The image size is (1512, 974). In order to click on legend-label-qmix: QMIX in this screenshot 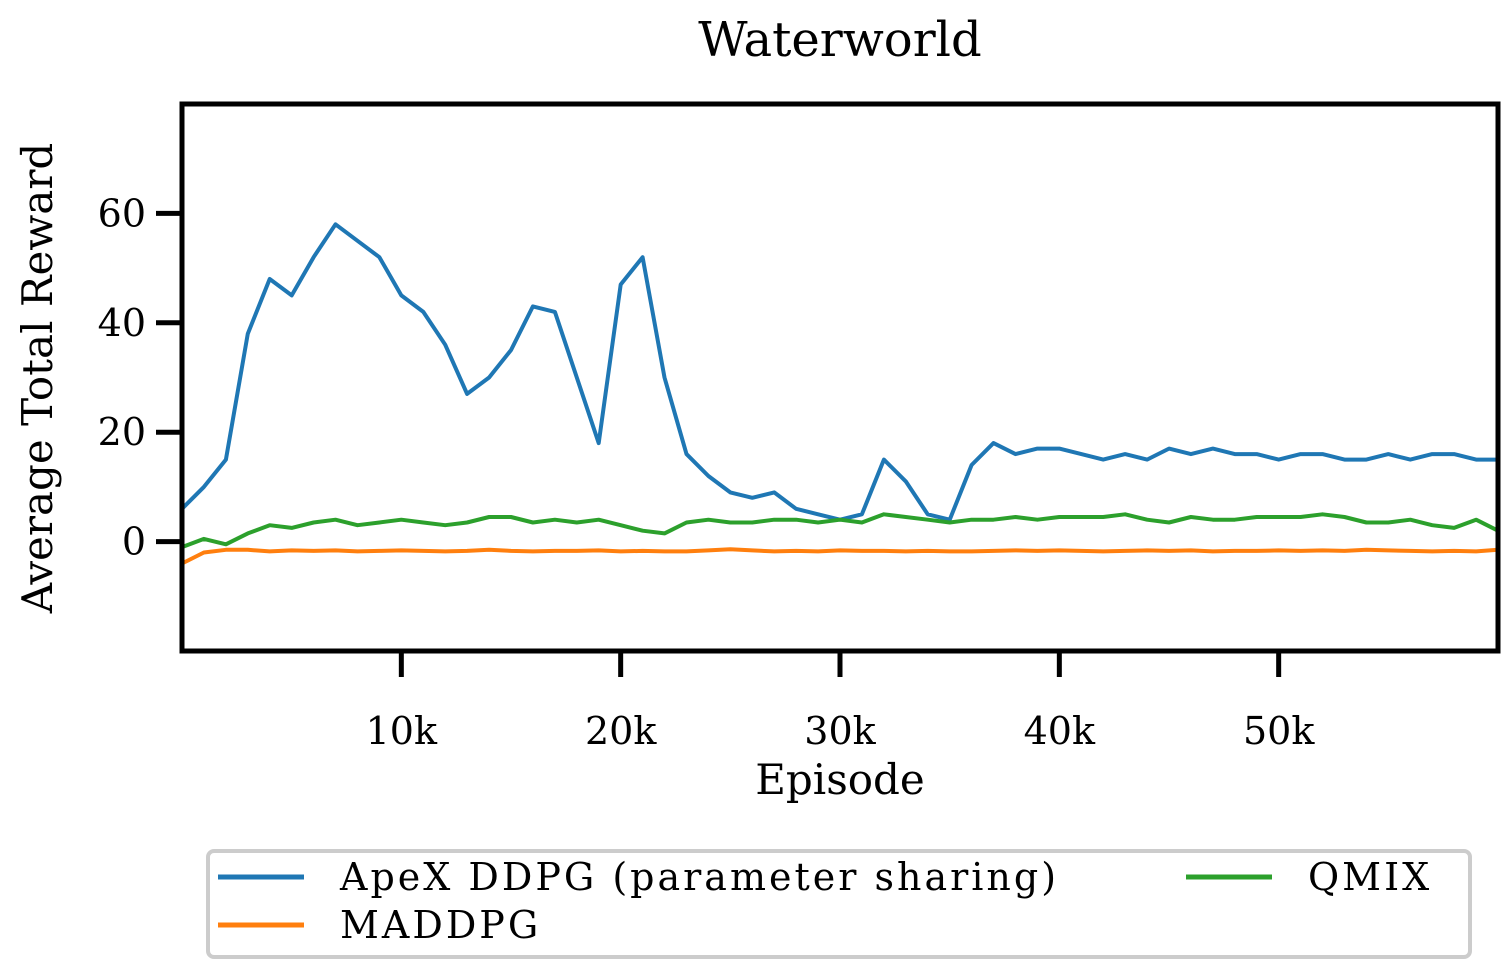, I will do `click(1370, 877)`.